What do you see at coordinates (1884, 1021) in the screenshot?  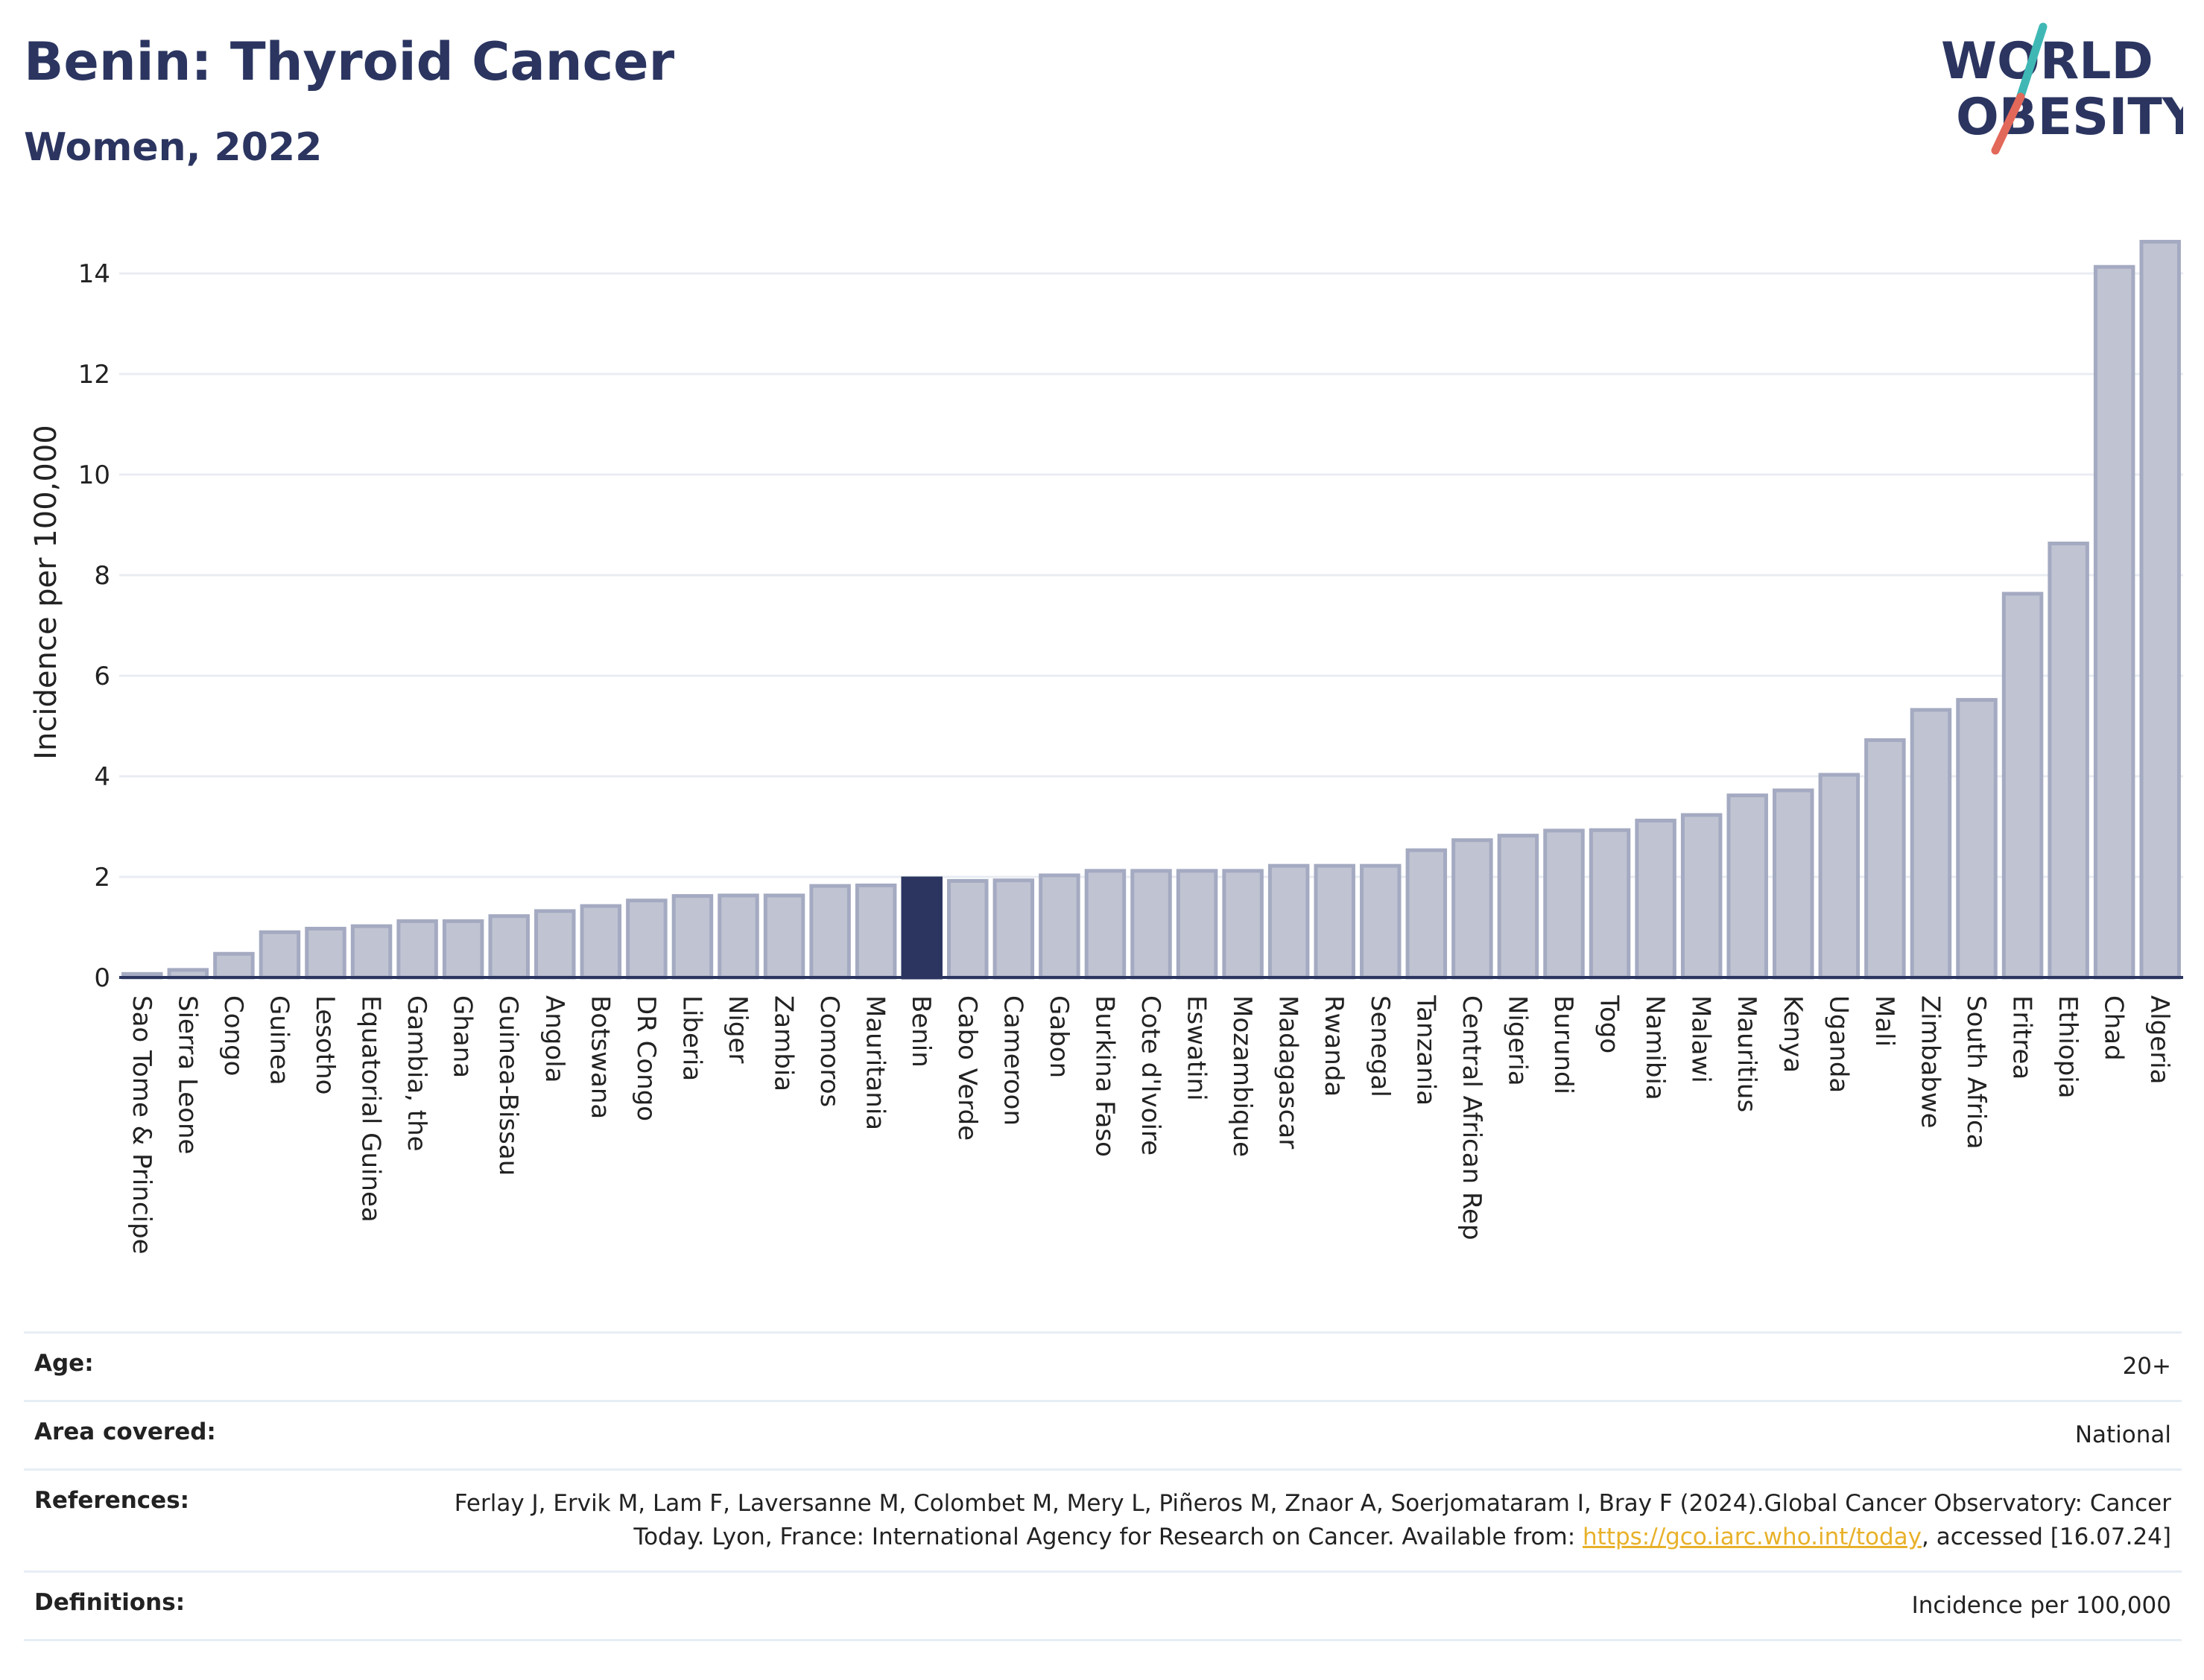 I see `x-tick-label: Mali` at bounding box center [1884, 1021].